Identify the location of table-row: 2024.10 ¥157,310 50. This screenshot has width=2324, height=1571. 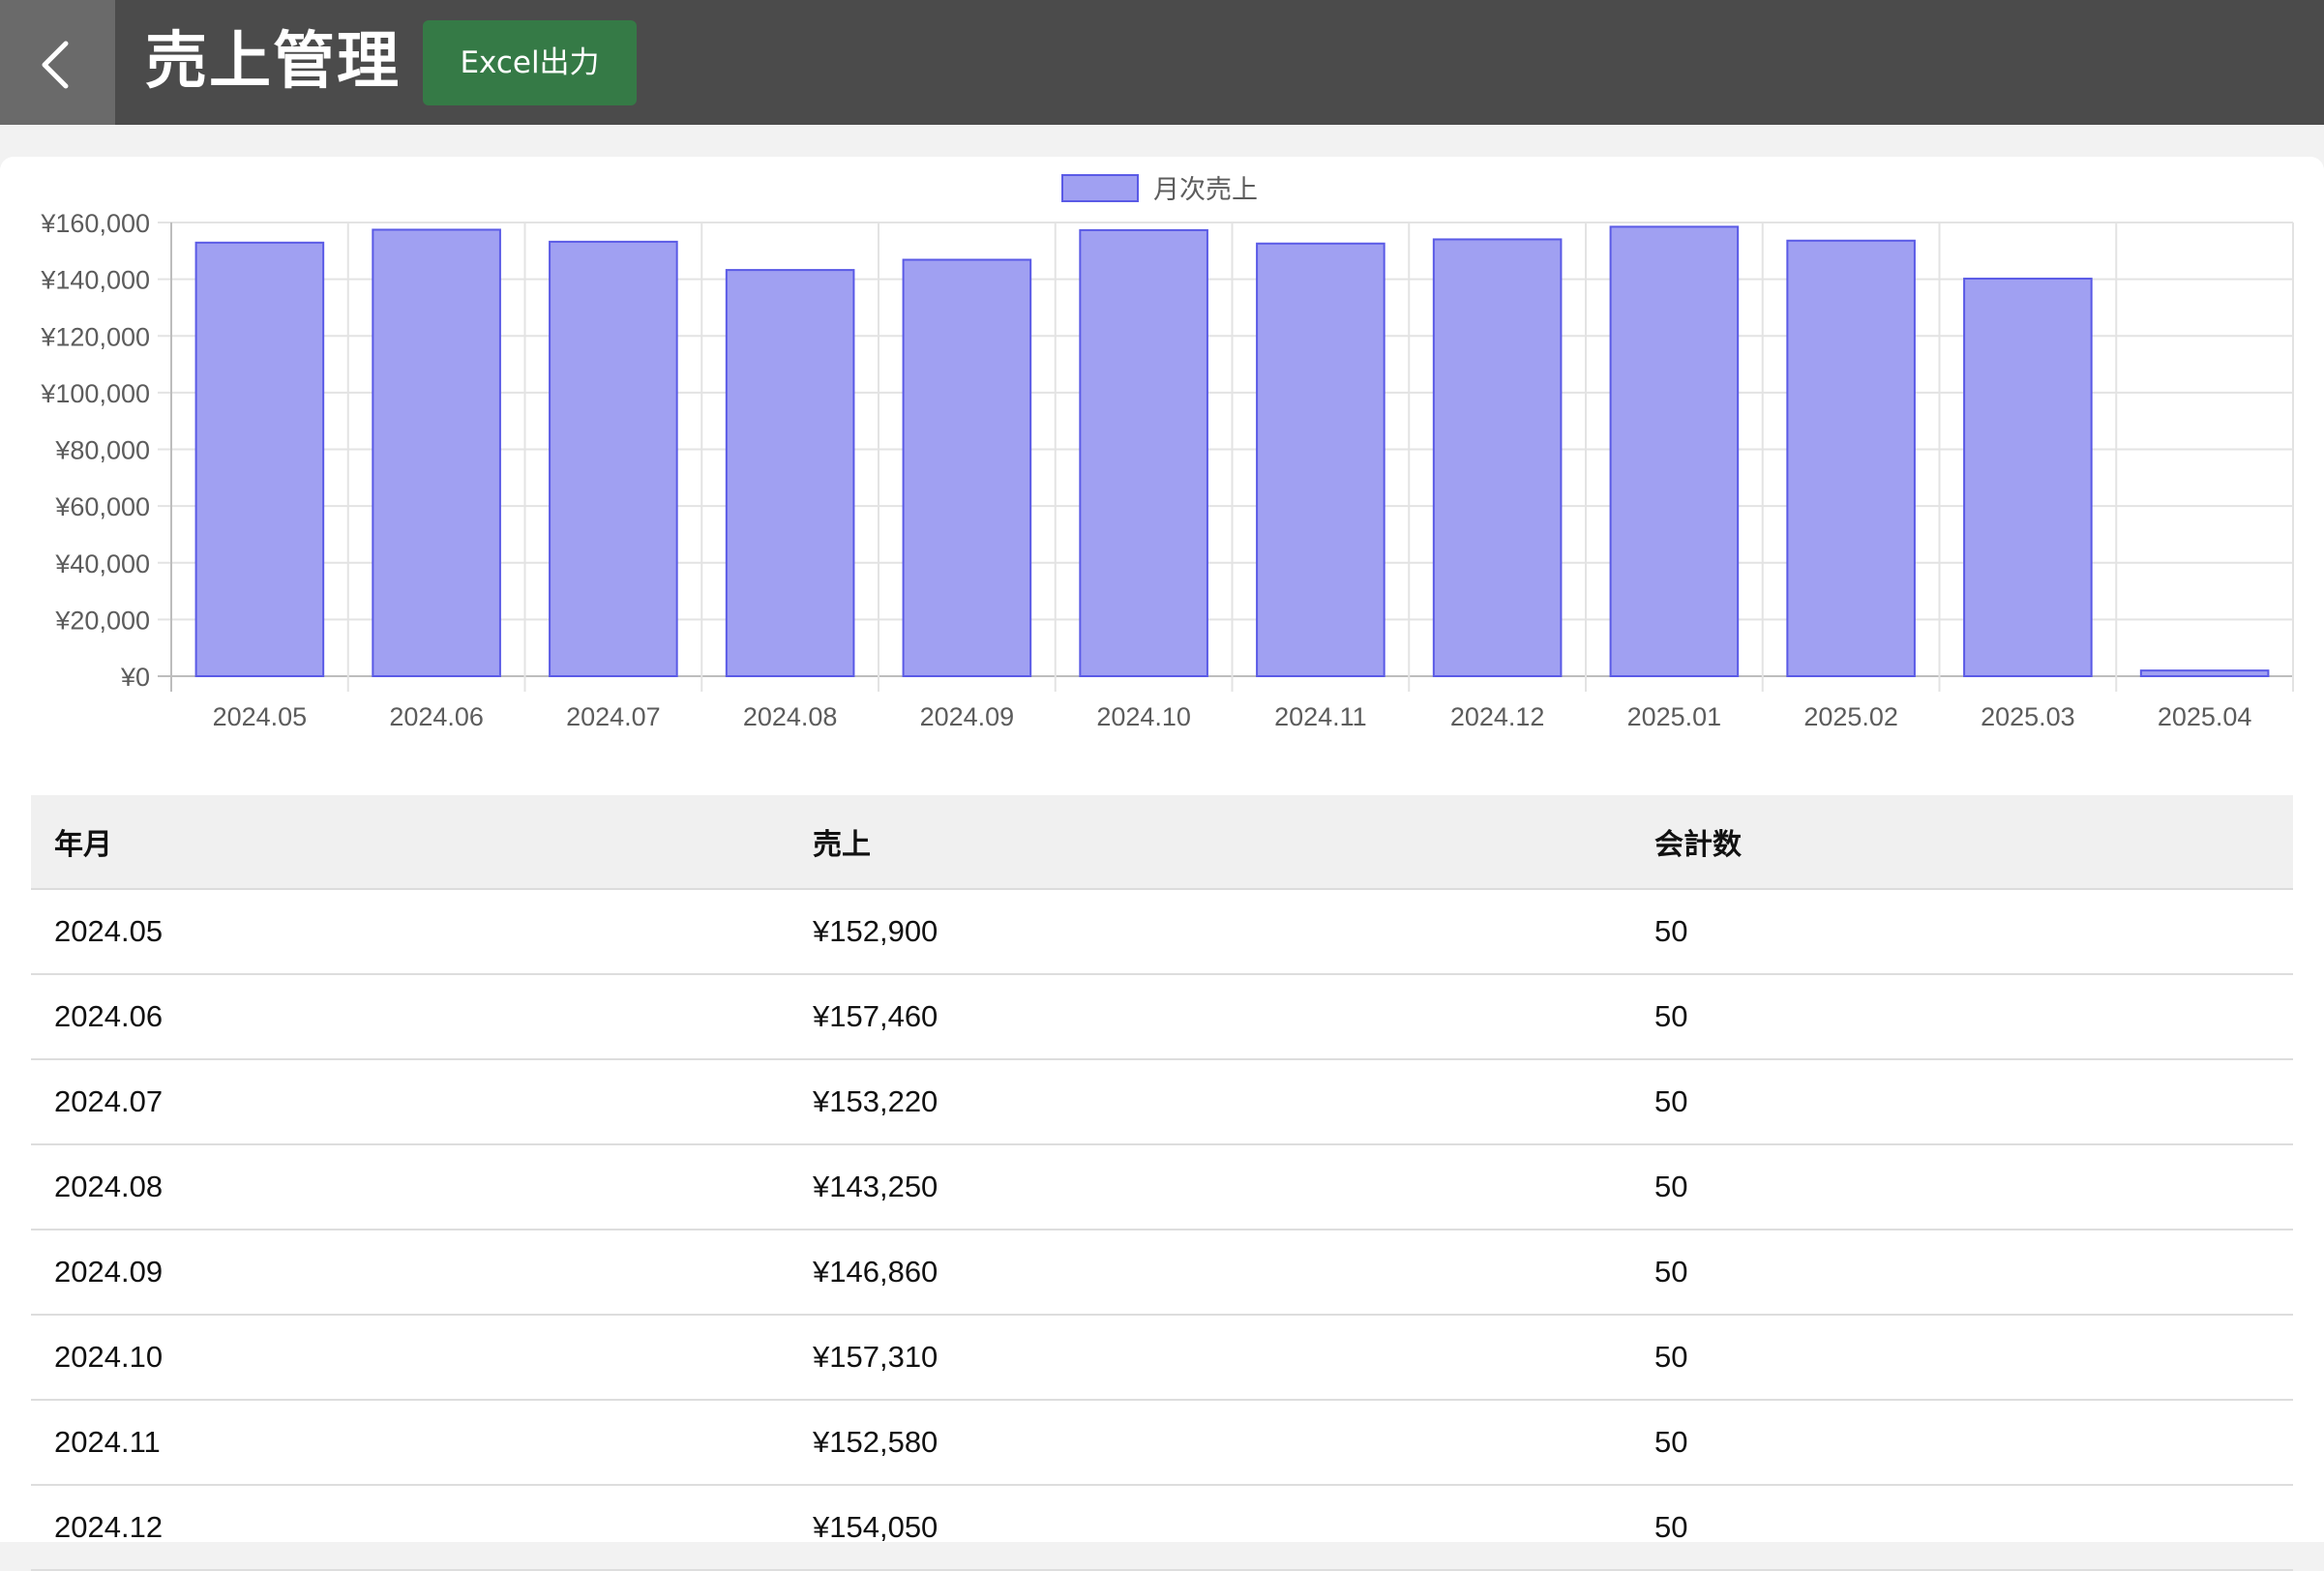
(1162, 1358).